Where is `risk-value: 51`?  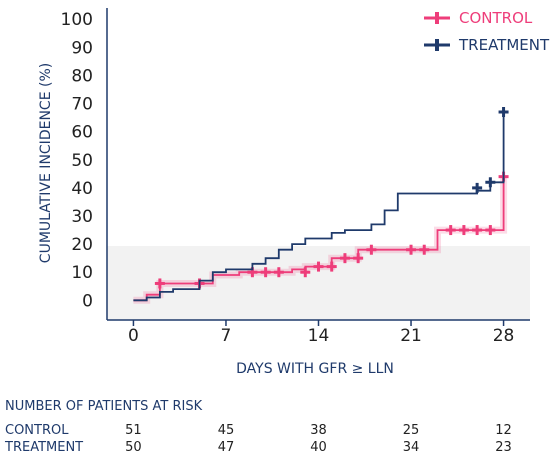 risk-value: 51 is located at coordinates (133, 430).